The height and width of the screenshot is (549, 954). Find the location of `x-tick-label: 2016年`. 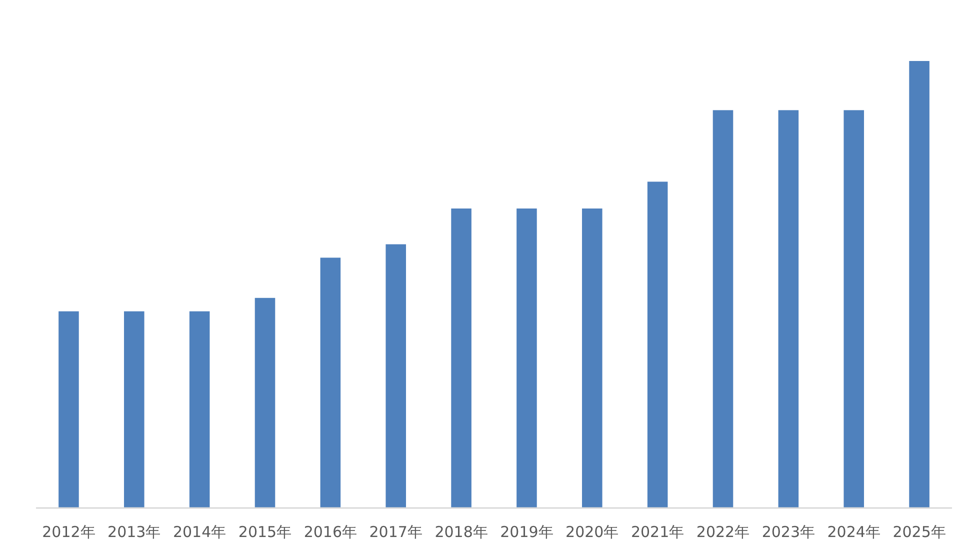

x-tick-label: 2016年 is located at coordinates (331, 532).